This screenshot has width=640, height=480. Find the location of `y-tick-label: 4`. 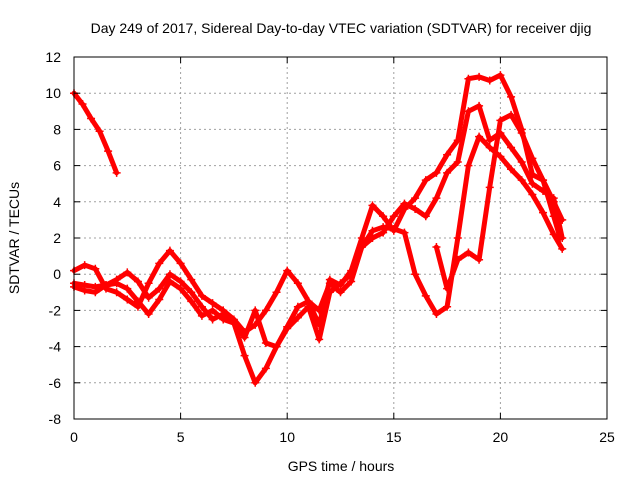

y-tick-label: 4 is located at coordinates (57, 202).